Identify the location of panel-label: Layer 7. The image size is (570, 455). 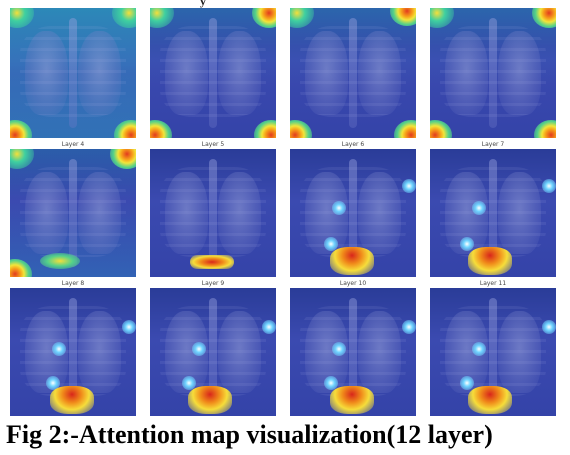
(493, 144).